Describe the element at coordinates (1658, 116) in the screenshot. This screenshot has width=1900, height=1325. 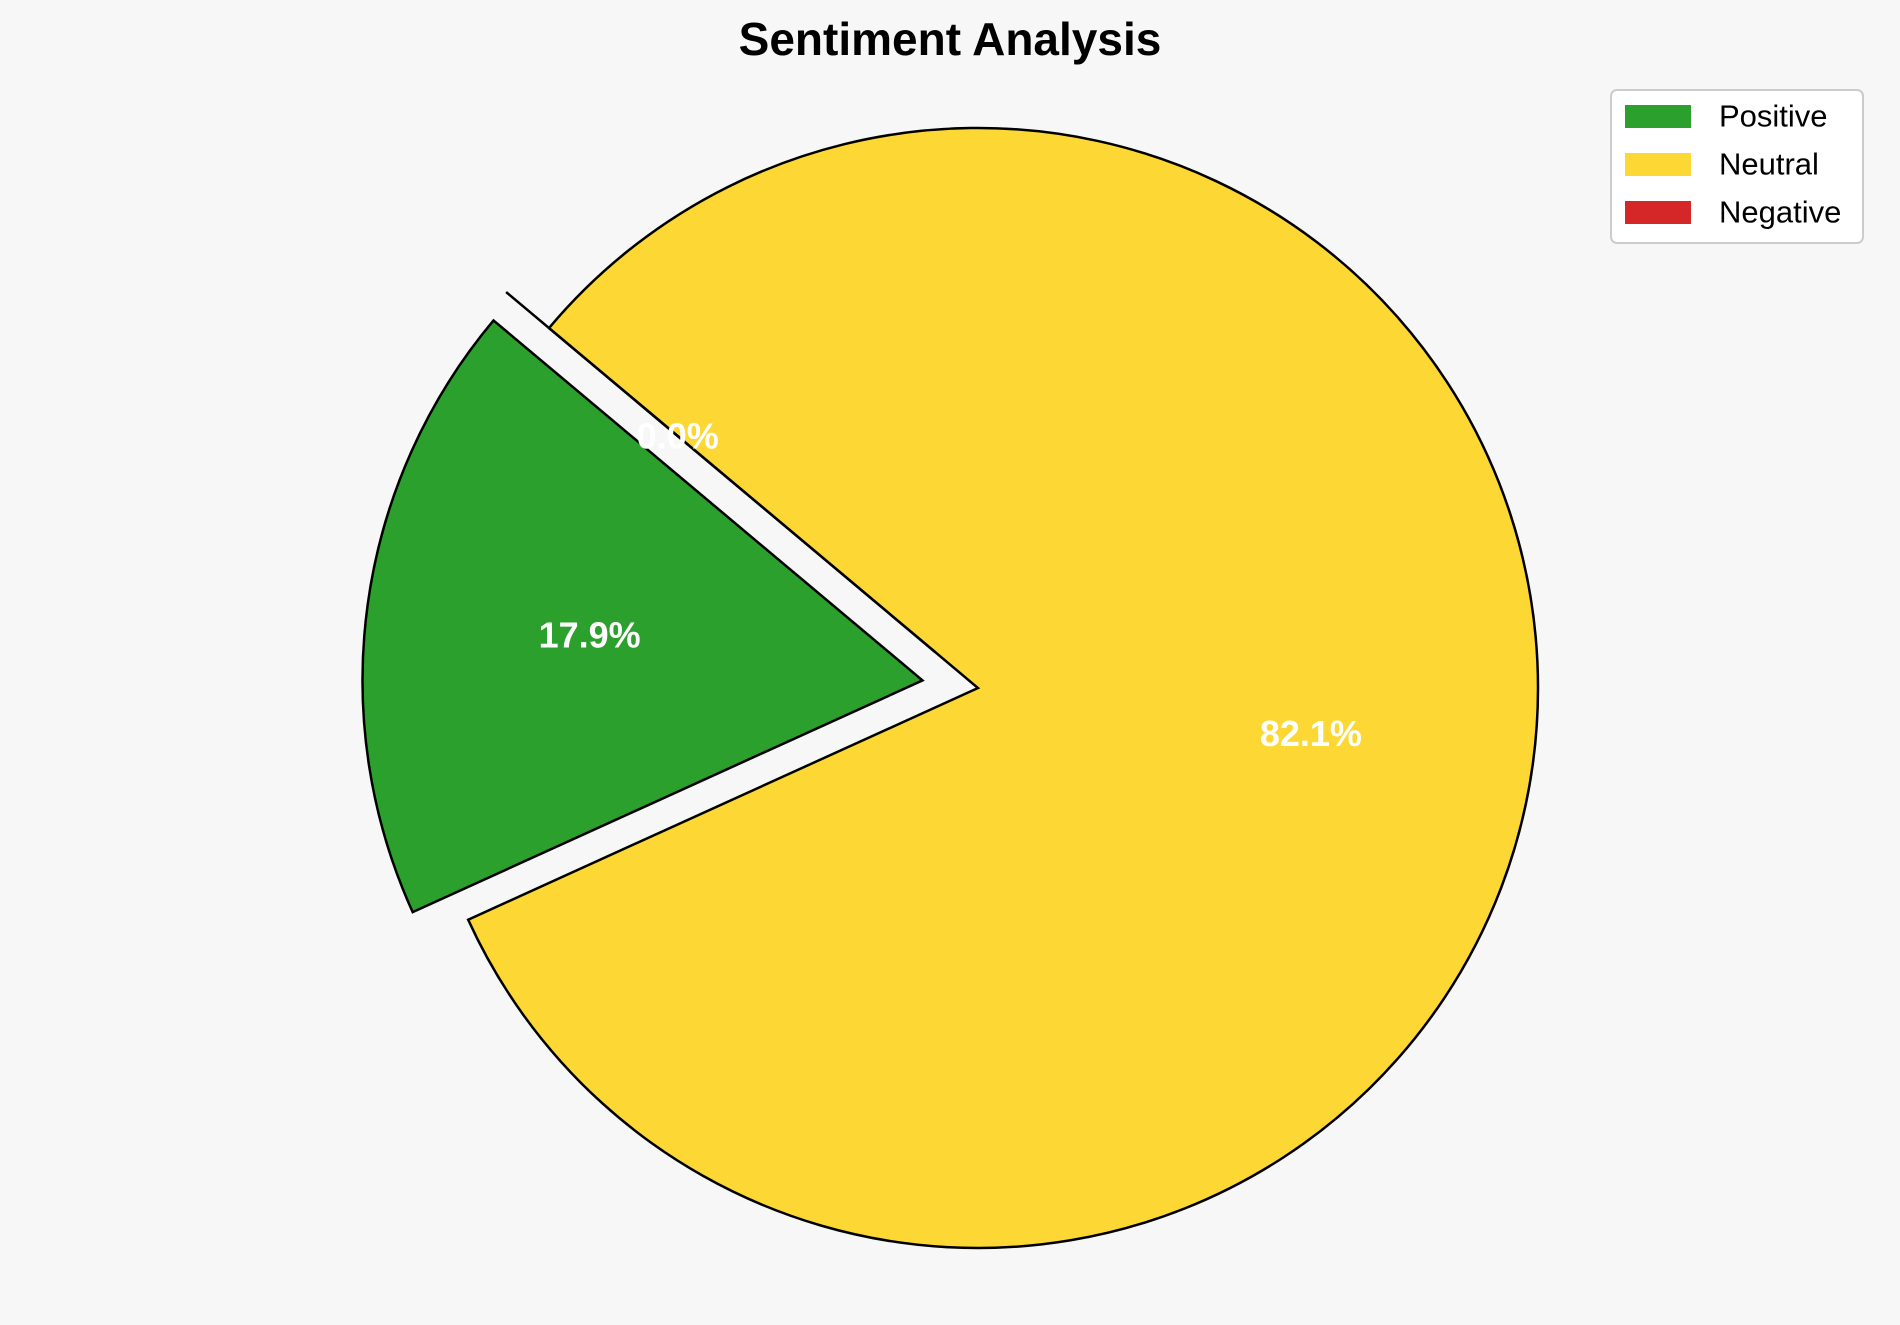
I see `legend-swatch-positive` at that location.